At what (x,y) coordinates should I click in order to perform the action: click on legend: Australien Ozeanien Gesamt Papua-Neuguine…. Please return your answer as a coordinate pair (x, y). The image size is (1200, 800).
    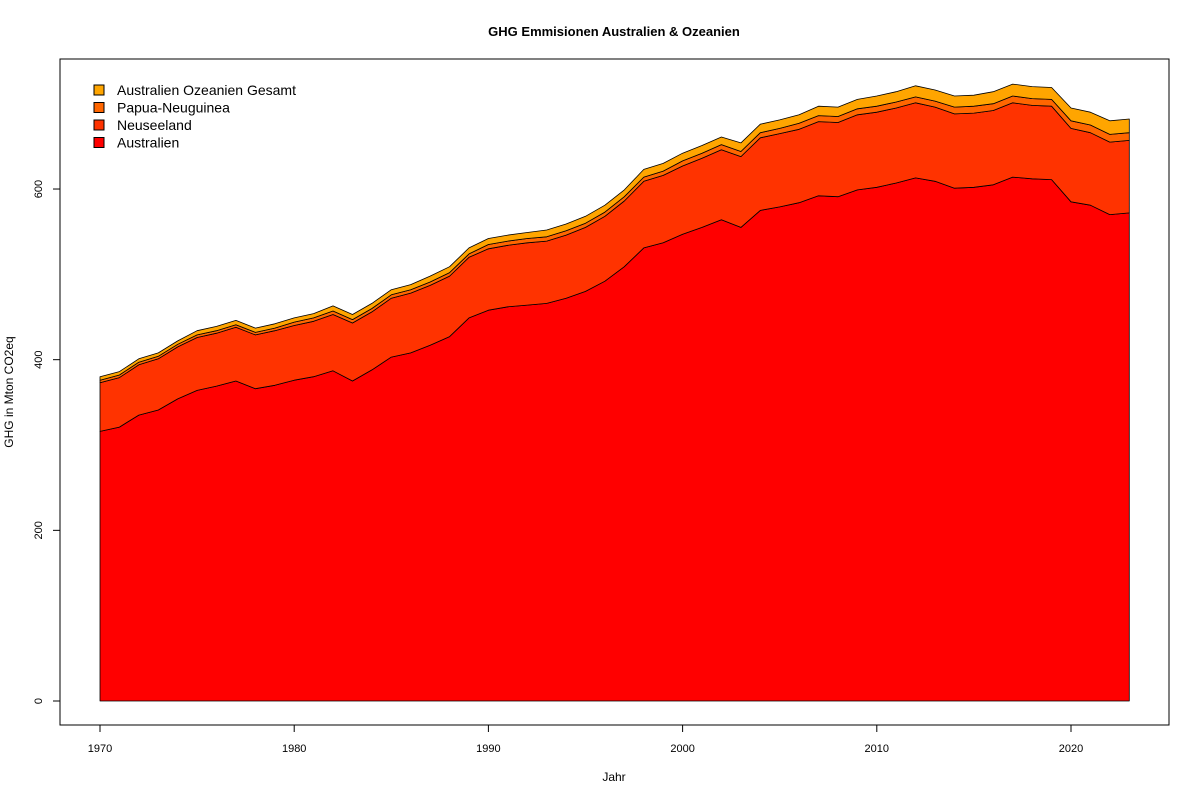
    Looking at the image, I should click on (194, 116).